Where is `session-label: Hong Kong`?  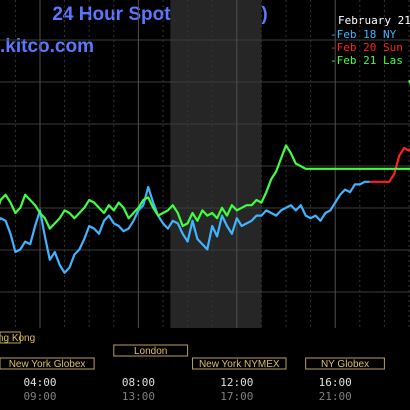 session-label: Hong Kong is located at coordinates (17, 338).